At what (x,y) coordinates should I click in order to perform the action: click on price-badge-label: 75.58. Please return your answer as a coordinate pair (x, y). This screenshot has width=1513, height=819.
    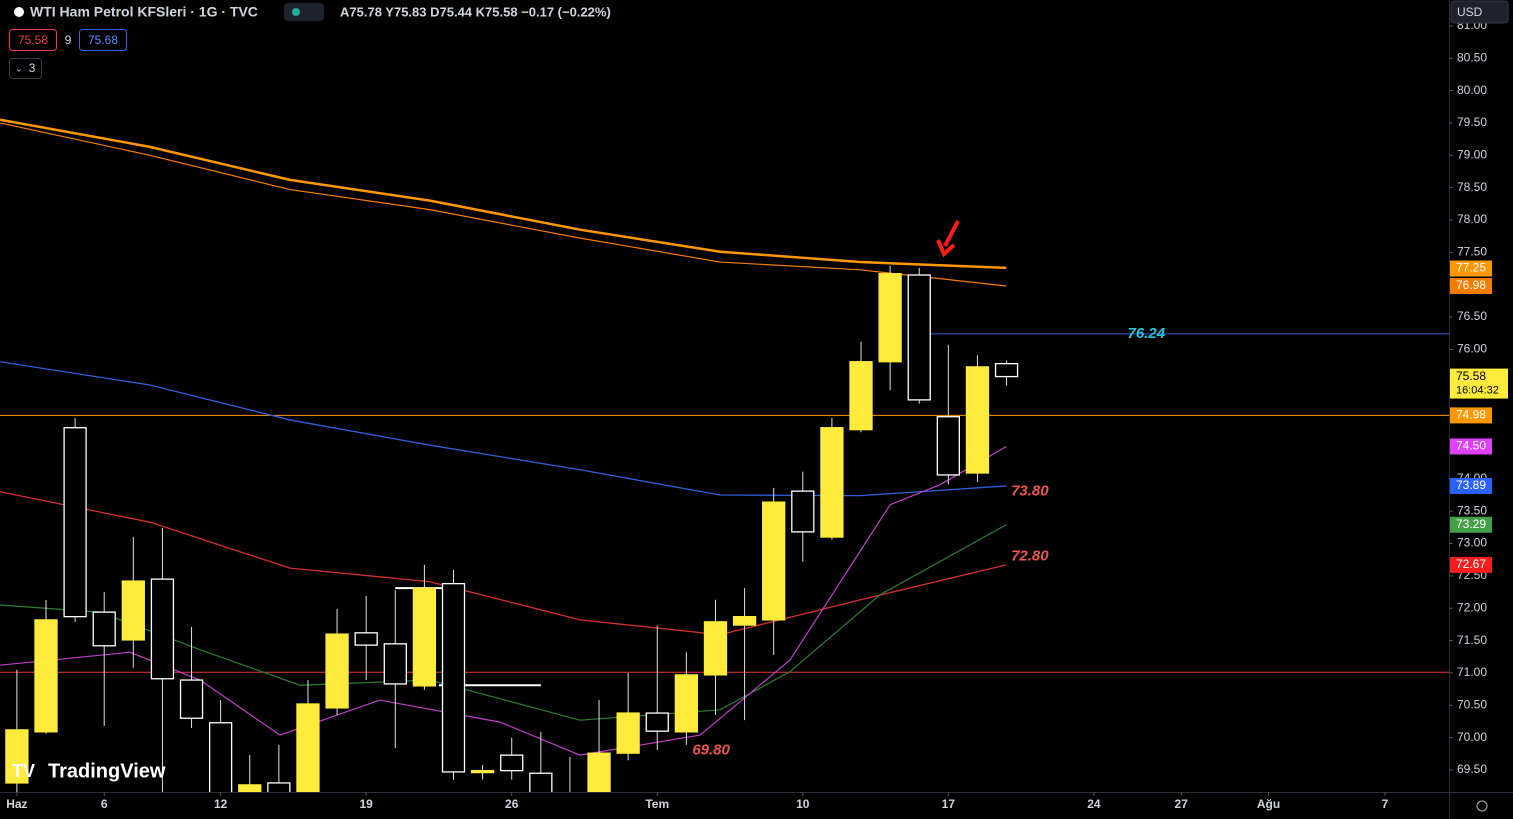
    Looking at the image, I should click on (1471, 376).